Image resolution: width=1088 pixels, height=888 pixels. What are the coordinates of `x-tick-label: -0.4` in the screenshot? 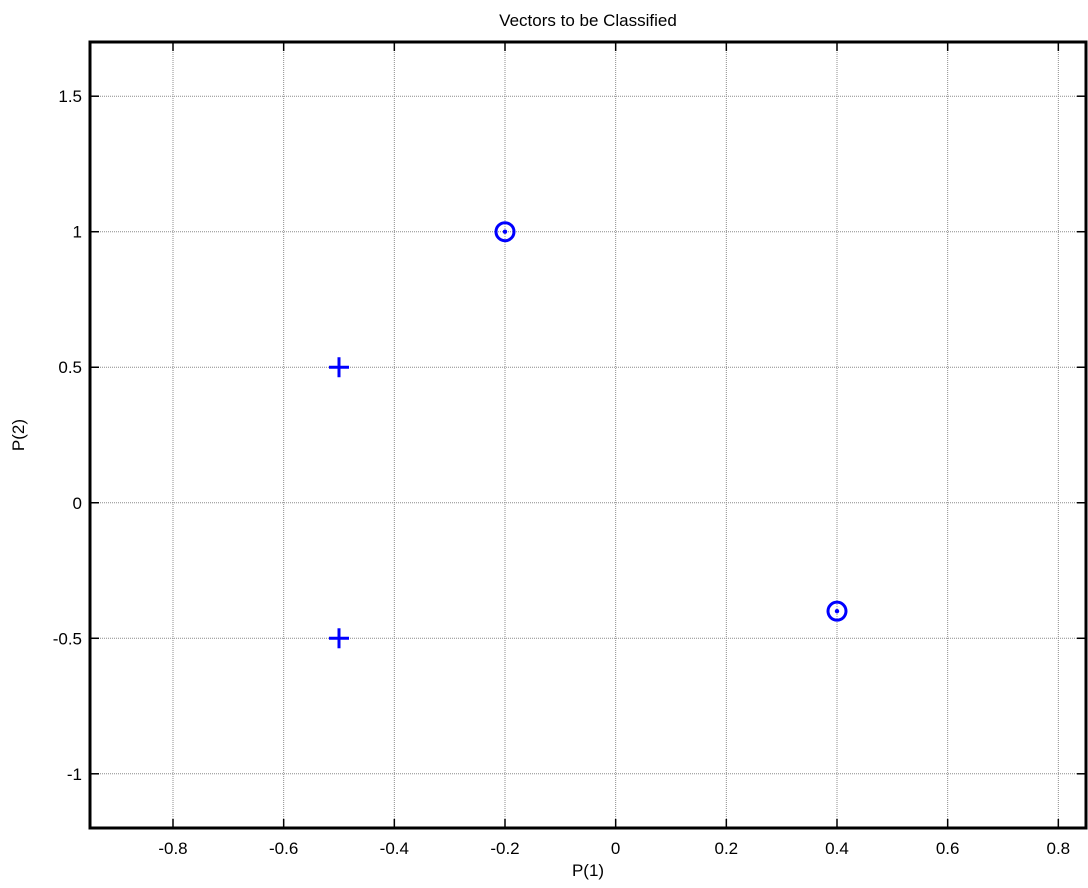 It's located at (394, 848).